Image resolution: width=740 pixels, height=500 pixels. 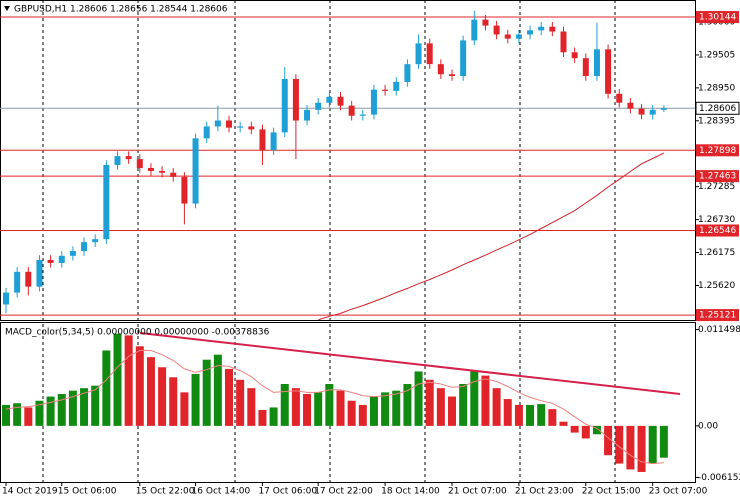 I want to click on y-tick-label: -0.006152, so click(x=719, y=478).